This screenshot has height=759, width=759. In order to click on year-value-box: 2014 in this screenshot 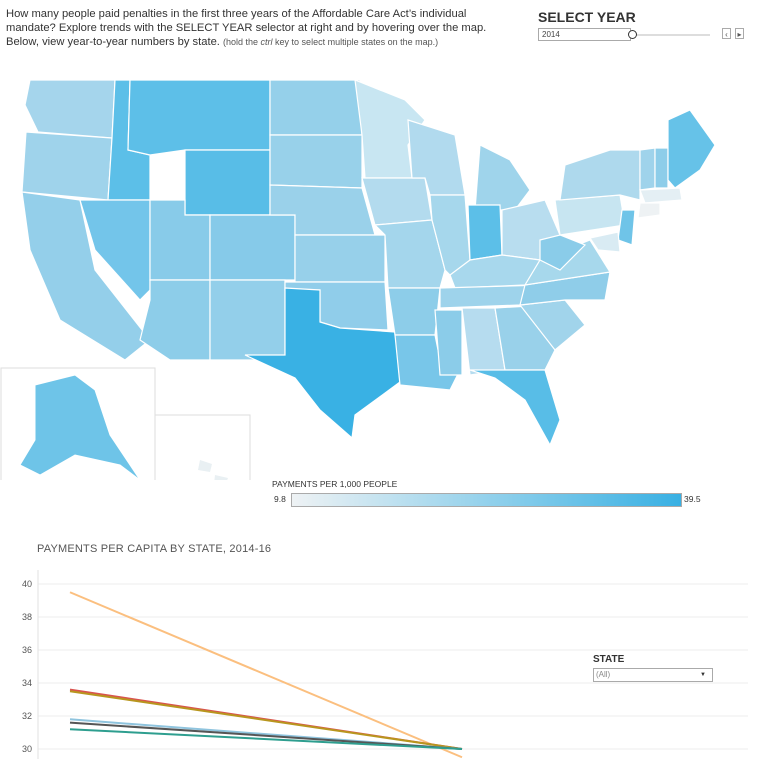, I will do `click(584, 34)`.